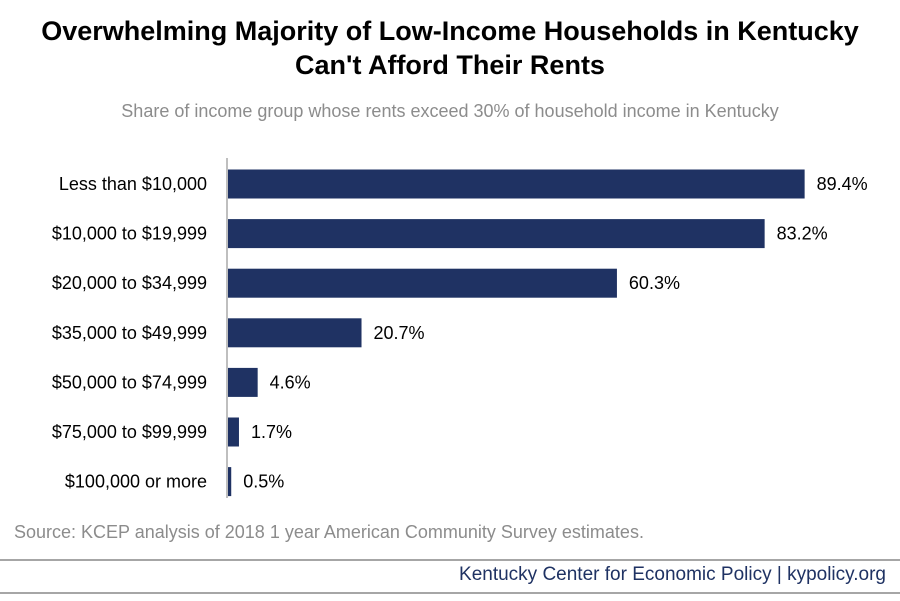 The width and height of the screenshot is (900, 601). Describe the element at coordinates (450, 560) in the screenshot. I see `footer-divider-top` at that location.